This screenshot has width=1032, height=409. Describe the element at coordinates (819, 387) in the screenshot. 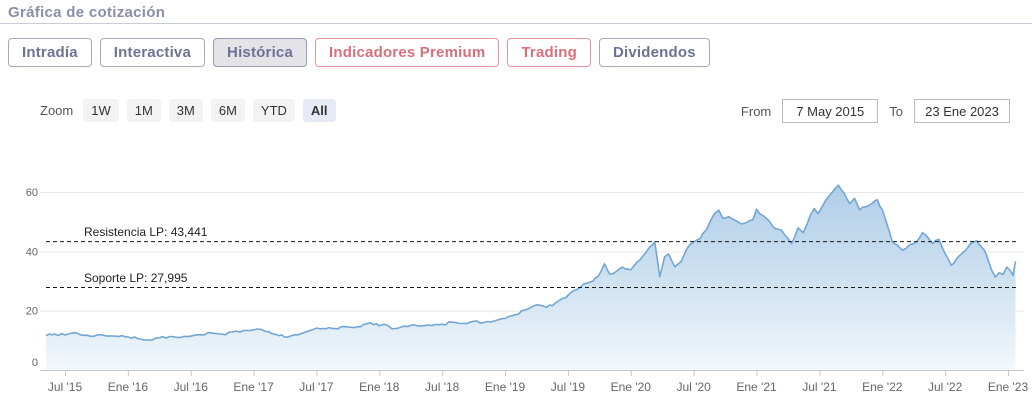

I see `x-axis-label: Jul '21` at that location.